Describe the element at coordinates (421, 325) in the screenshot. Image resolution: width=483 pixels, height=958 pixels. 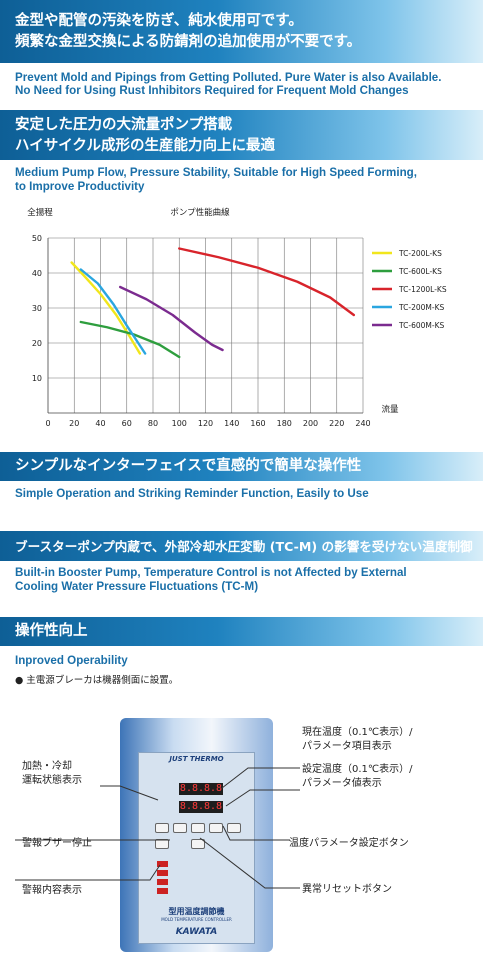
I see `legend-label-TC-600M-KS: TC-600M-KS` at that location.